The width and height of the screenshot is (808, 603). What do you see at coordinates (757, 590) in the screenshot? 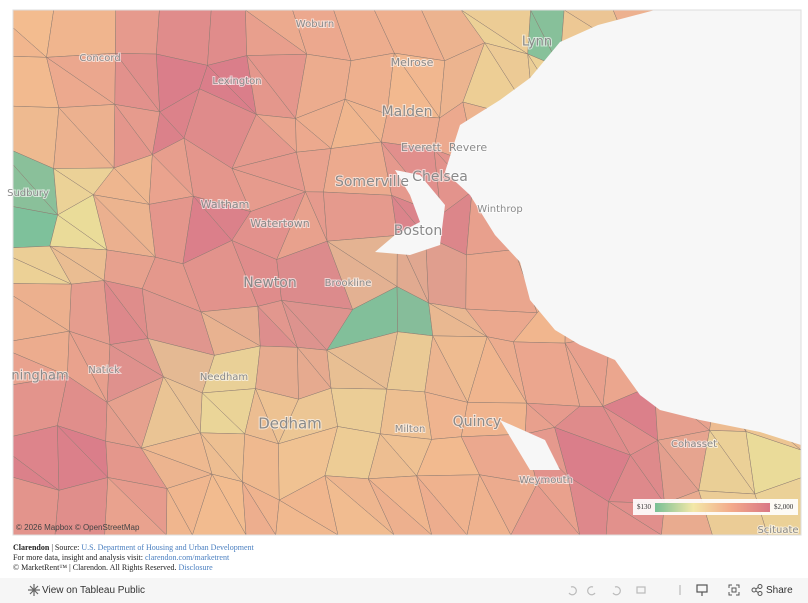
I see `share-icon` at bounding box center [757, 590].